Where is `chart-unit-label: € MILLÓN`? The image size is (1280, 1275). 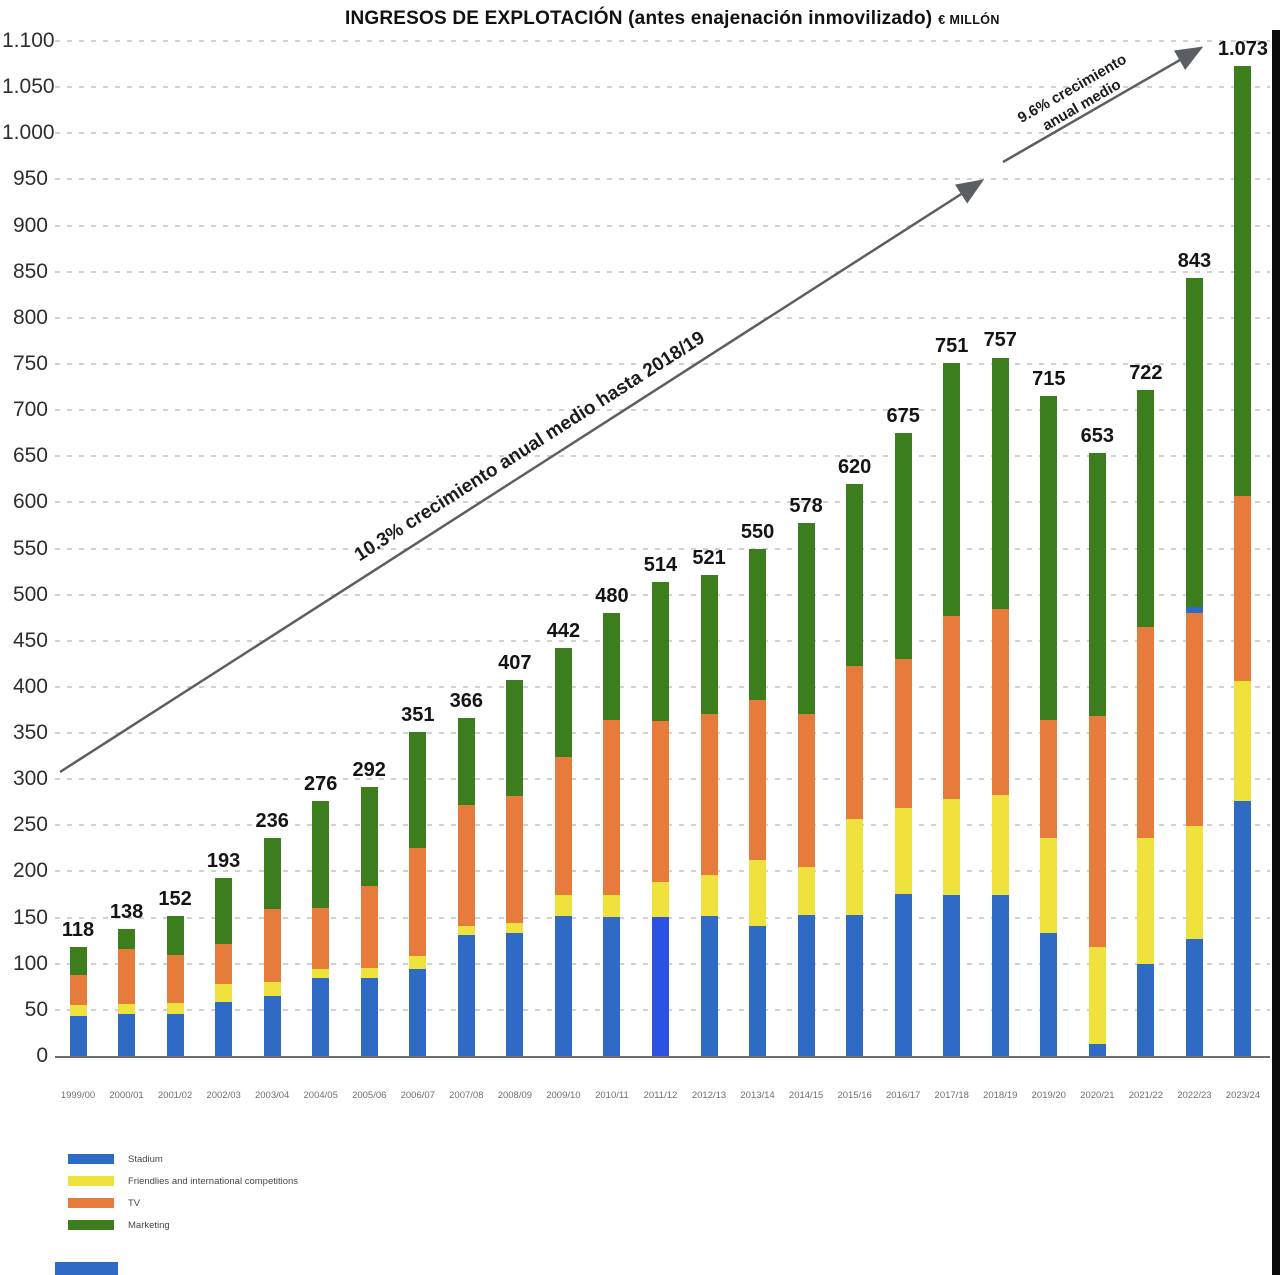 chart-unit-label: € MILLÓN is located at coordinates (969, 20).